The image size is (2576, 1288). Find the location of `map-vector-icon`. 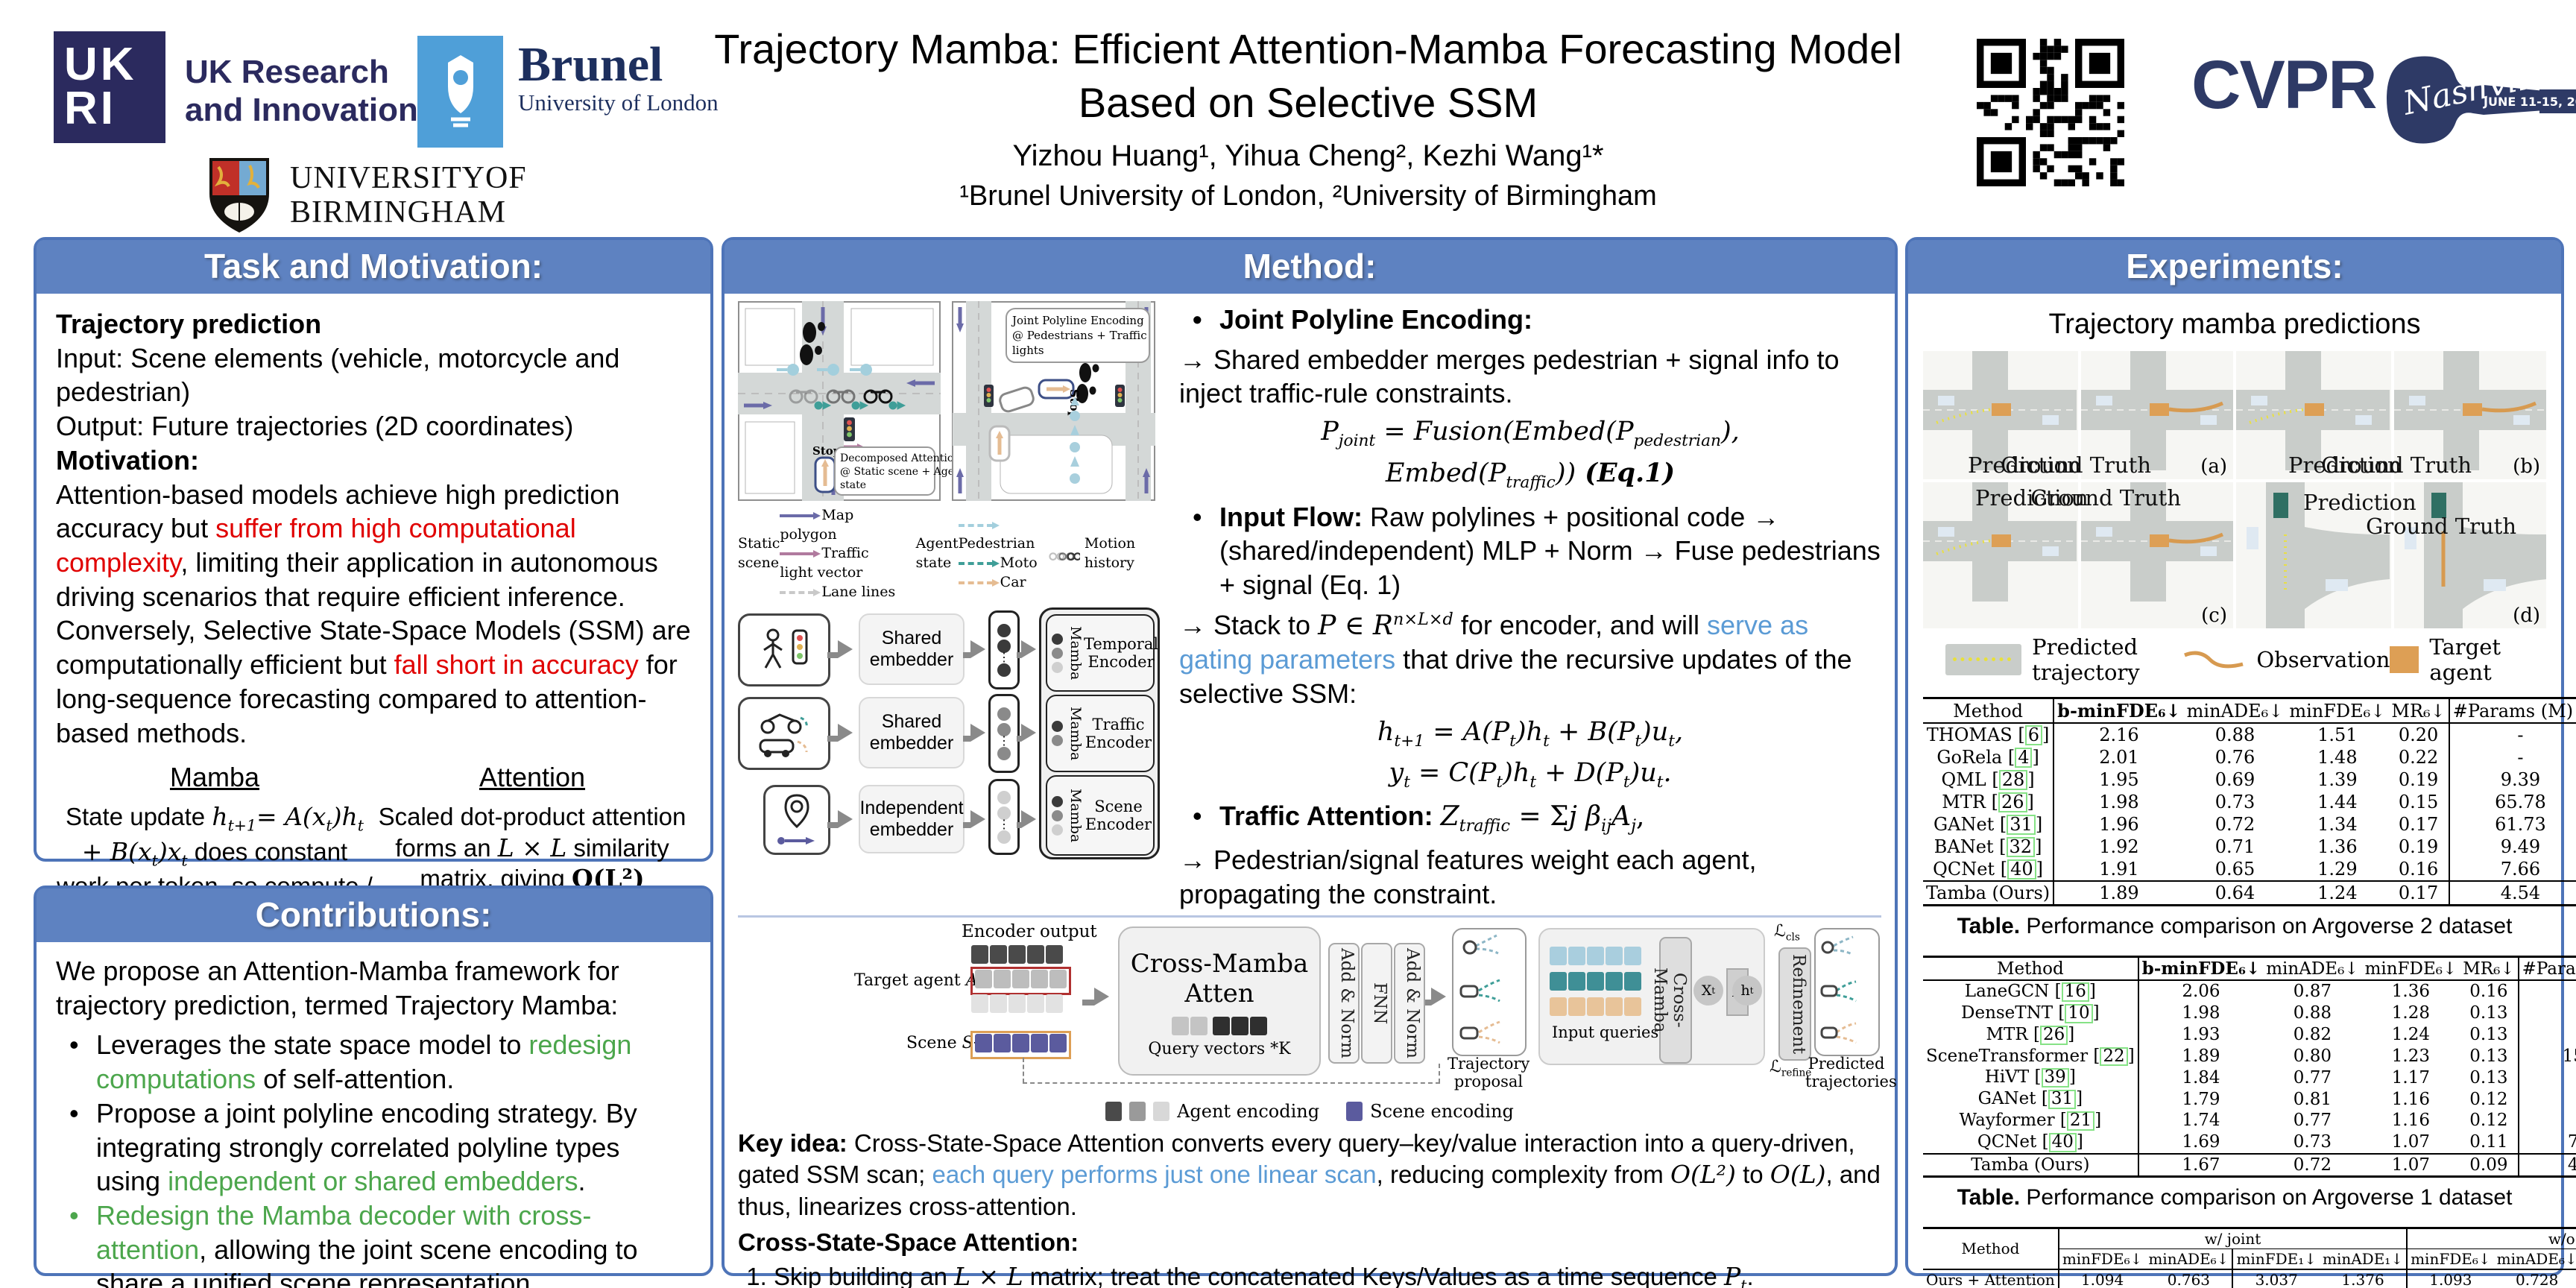

map-vector-icon is located at coordinates (796, 841).